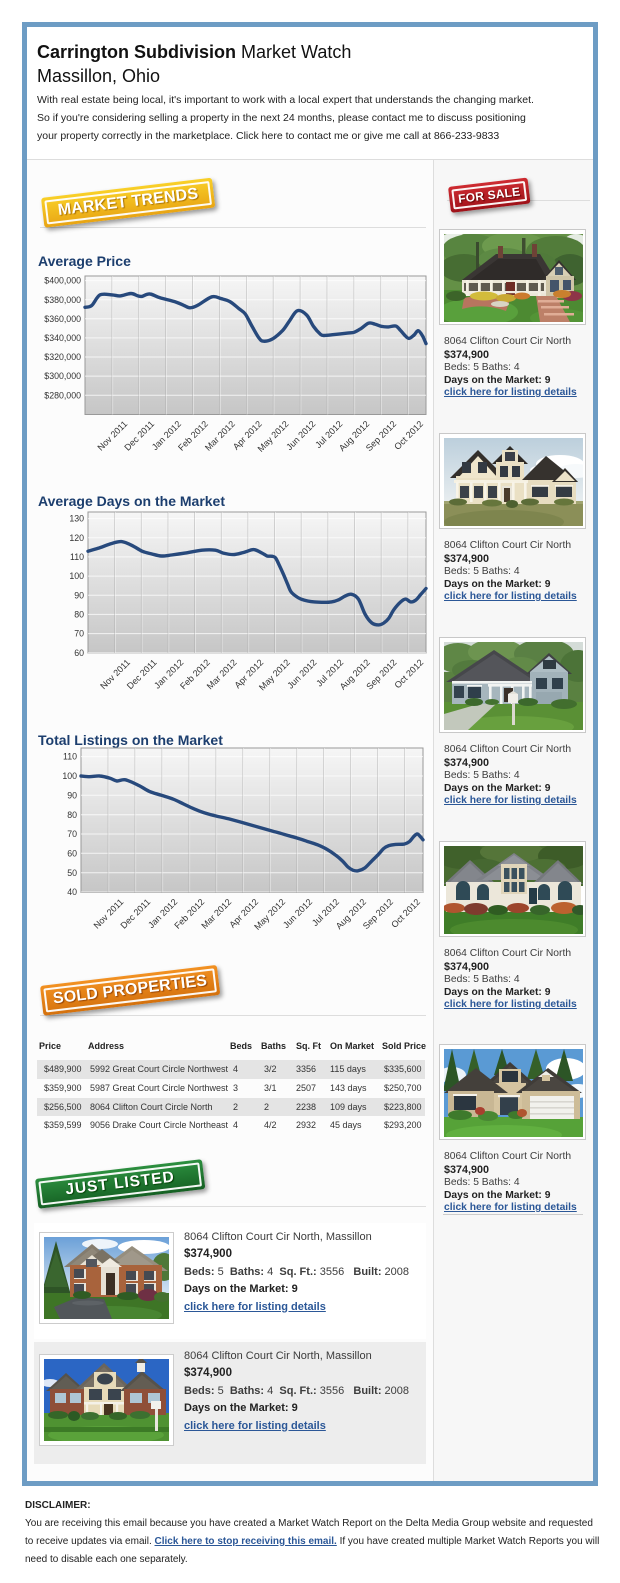 The width and height of the screenshot is (620, 1583). I want to click on svg-text: $280,000, so click(62, 395).